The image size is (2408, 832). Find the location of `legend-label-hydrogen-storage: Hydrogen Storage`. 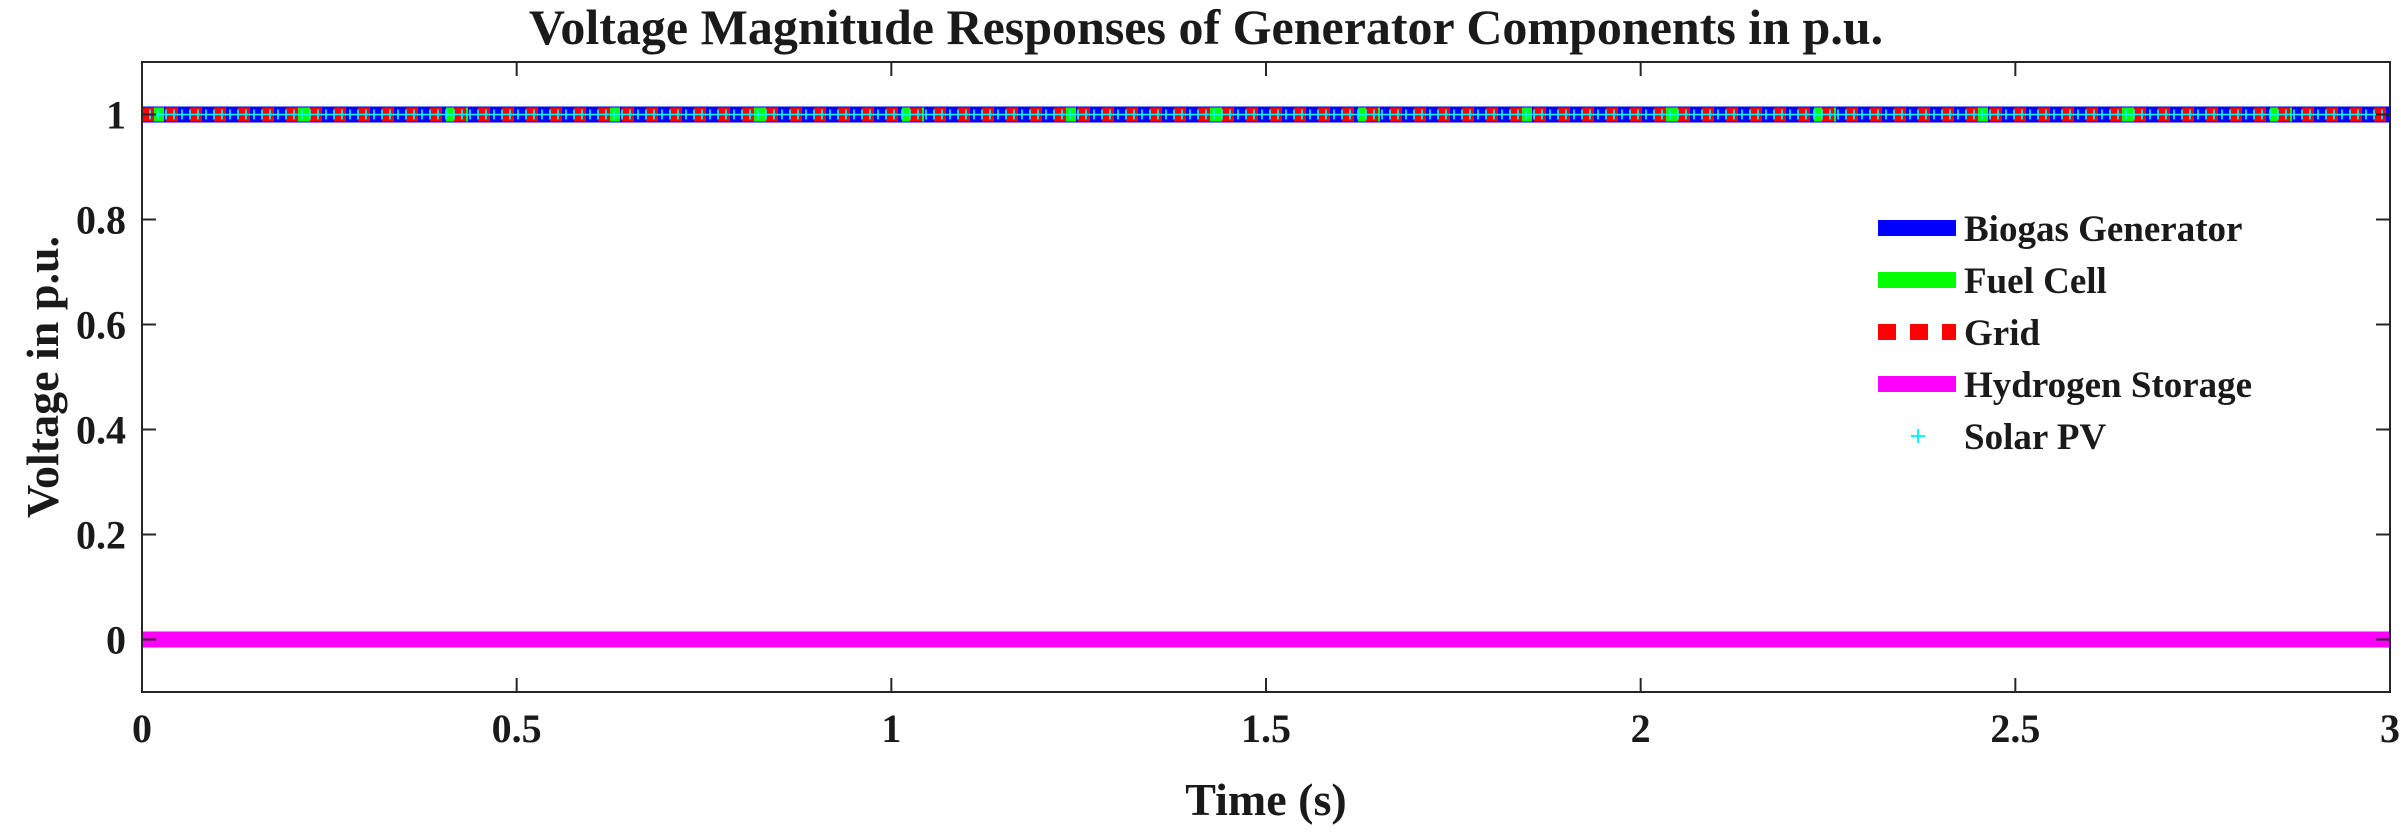

legend-label-hydrogen-storage: Hydrogen Storage is located at coordinates (2108, 385).